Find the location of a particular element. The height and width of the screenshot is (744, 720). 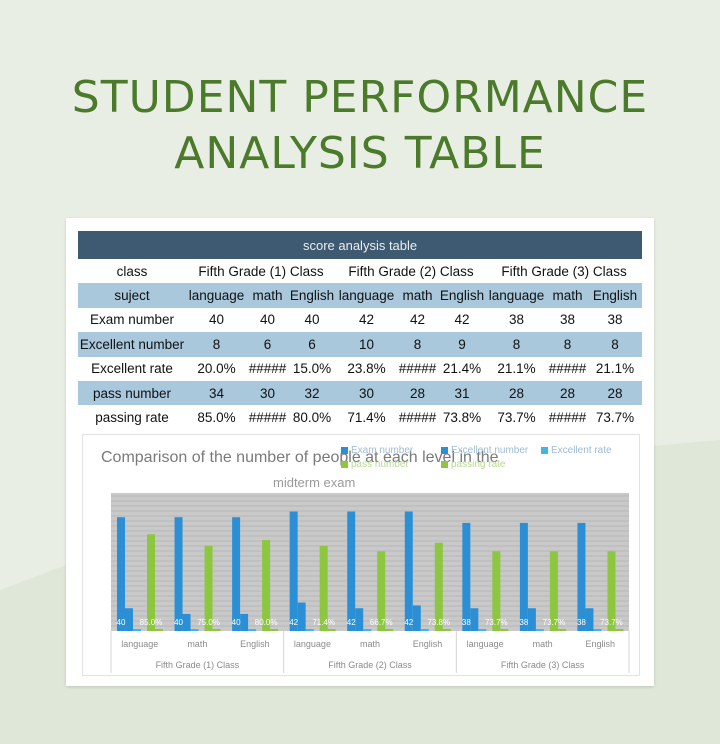

legend-item: passing rate is located at coordinates (473, 464).